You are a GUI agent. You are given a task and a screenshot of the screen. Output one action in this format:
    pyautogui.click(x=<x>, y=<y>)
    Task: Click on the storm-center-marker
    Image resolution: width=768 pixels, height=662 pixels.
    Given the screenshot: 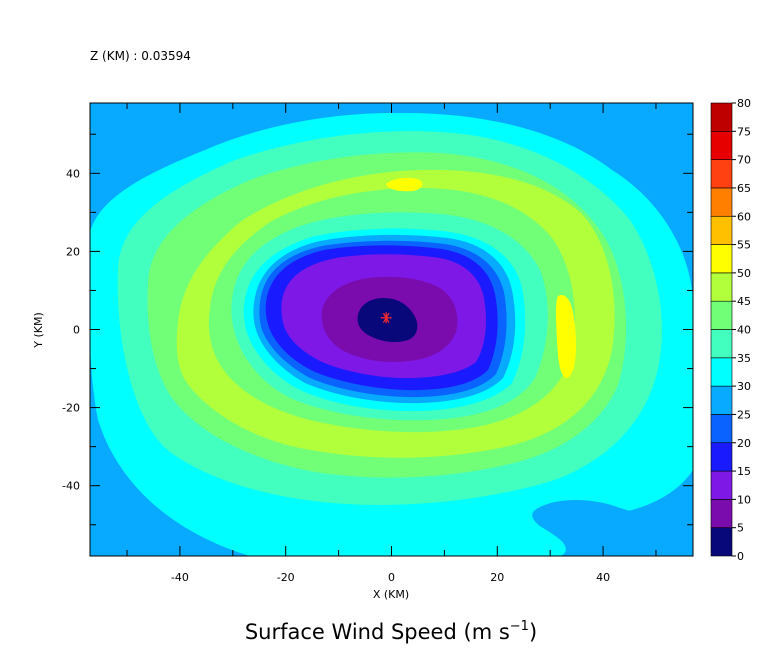 What is the action you would take?
    pyautogui.click(x=386, y=318)
    